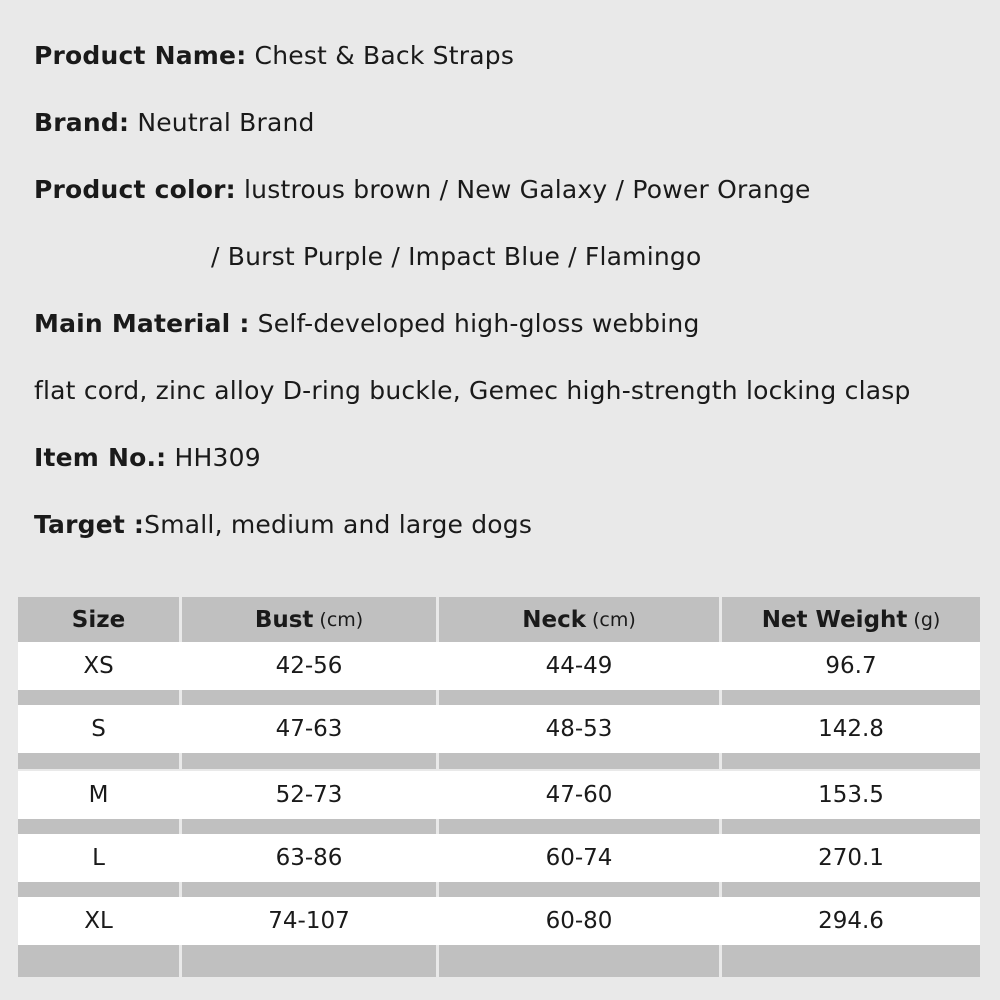  Describe the element at coordinates (478, 323) in the screenshot. I see `spec-value: Self-developed high-gloss webbing` at that location.